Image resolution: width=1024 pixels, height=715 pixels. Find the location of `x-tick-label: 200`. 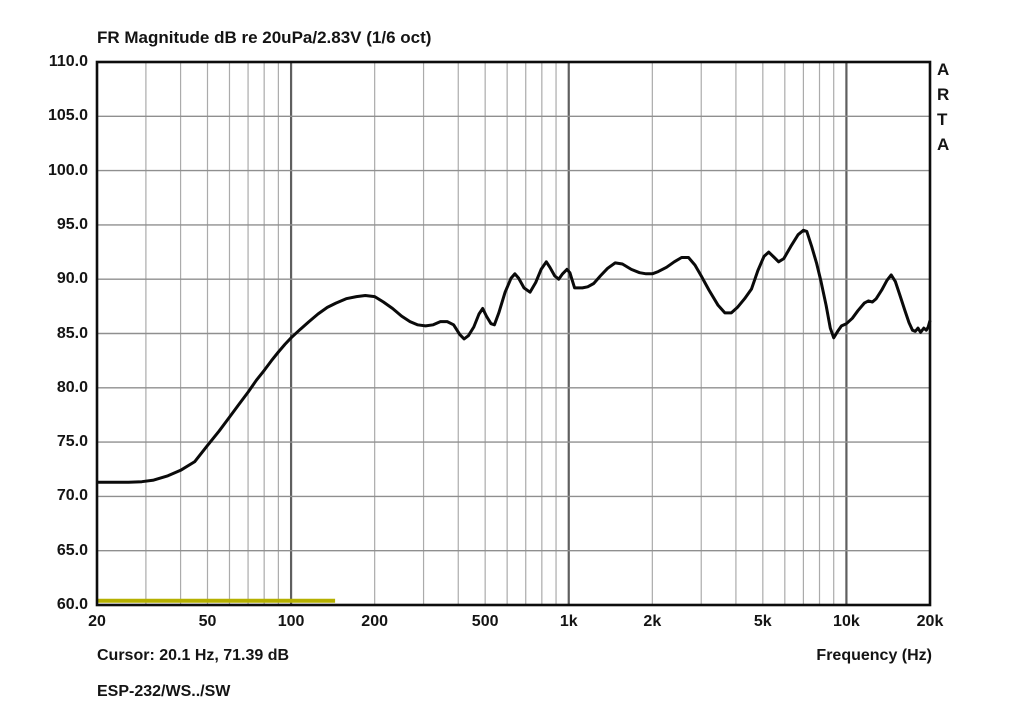

x-tick-label: 200 is located at coordinates (374, 621).